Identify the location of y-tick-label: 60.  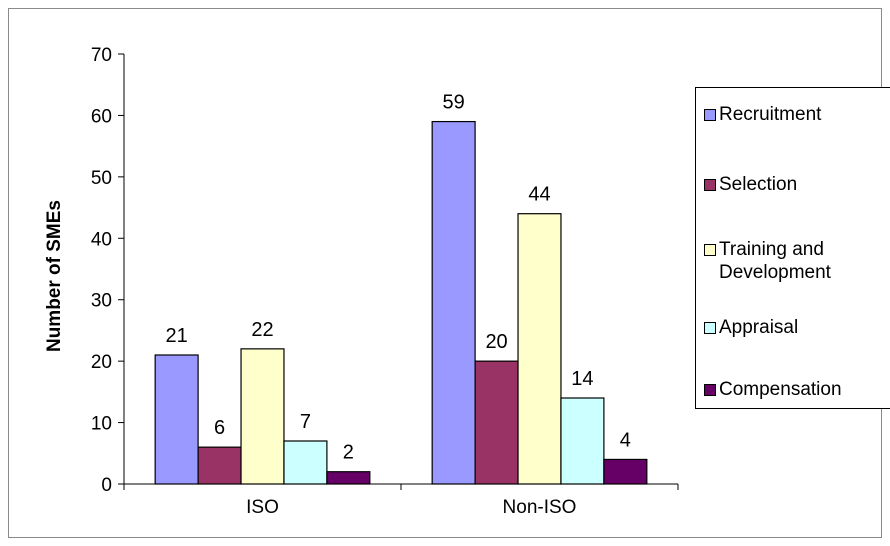
(101, 116).